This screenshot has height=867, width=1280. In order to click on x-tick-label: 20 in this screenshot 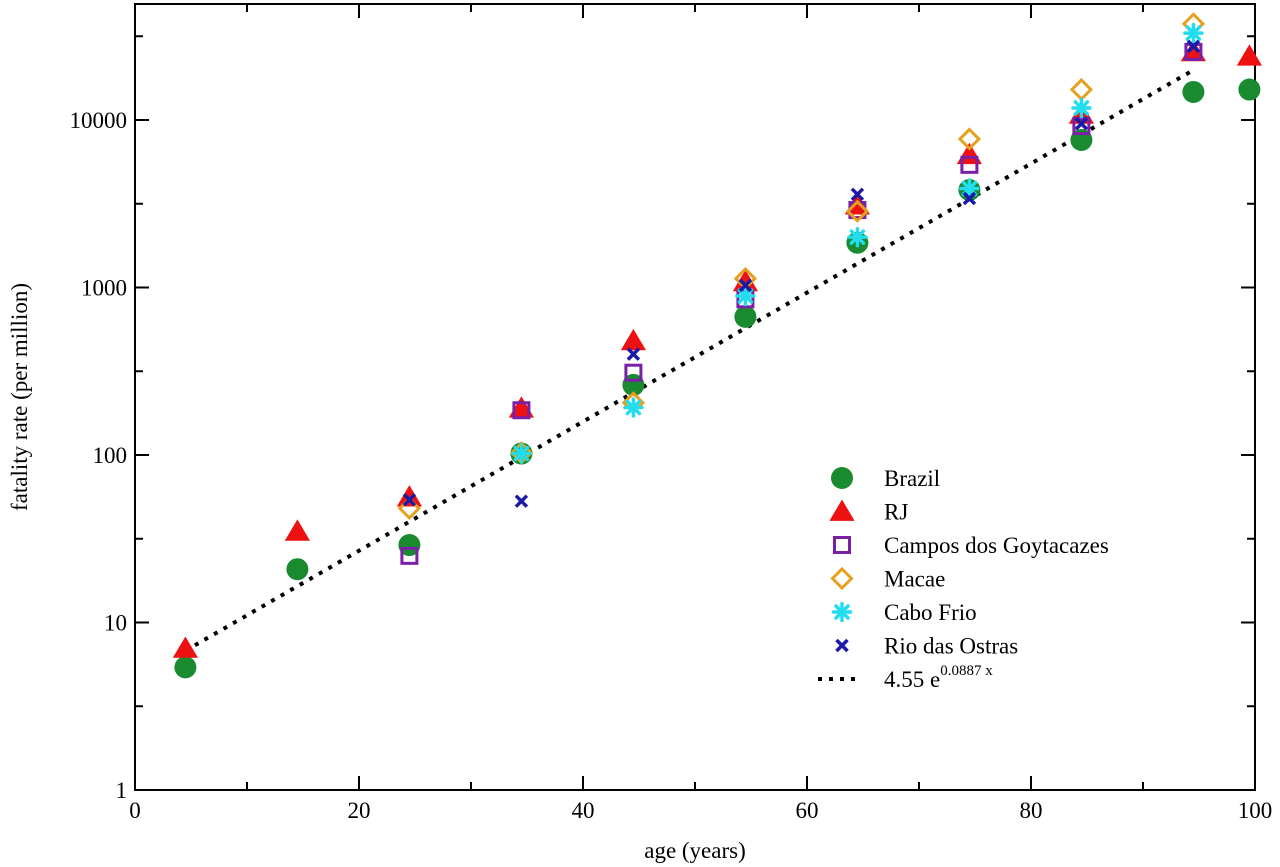, I will do `click(359, 810)`.